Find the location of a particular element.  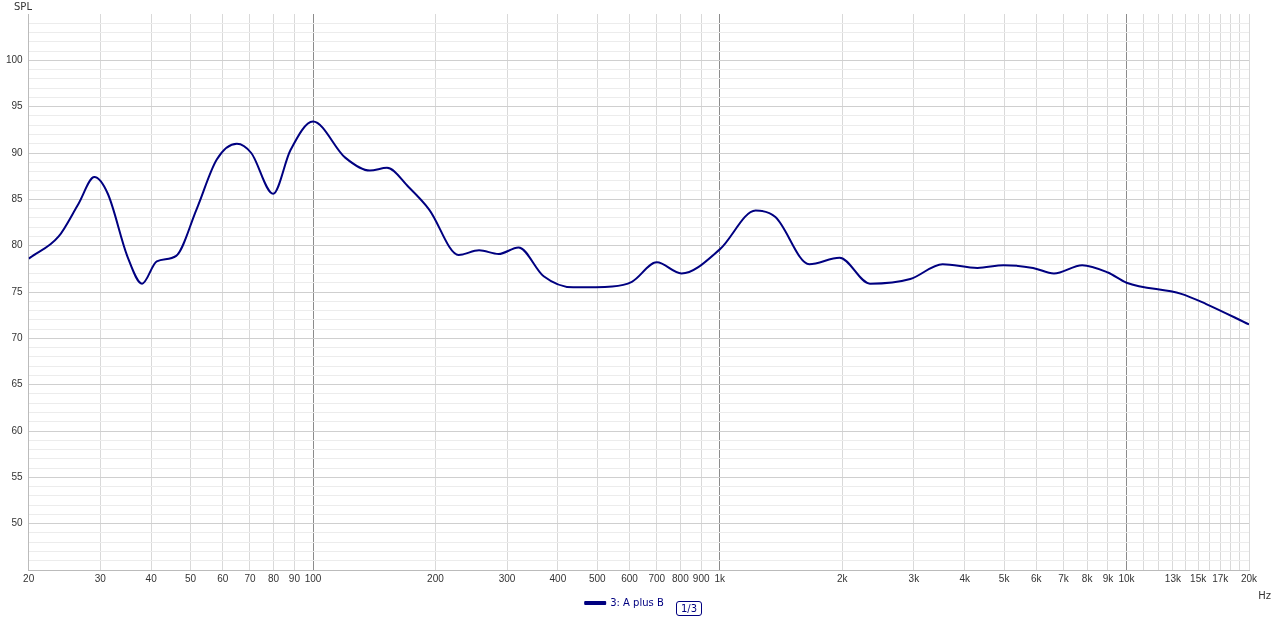

x-tick-label: 5k is located at coordinates (1004, 578).